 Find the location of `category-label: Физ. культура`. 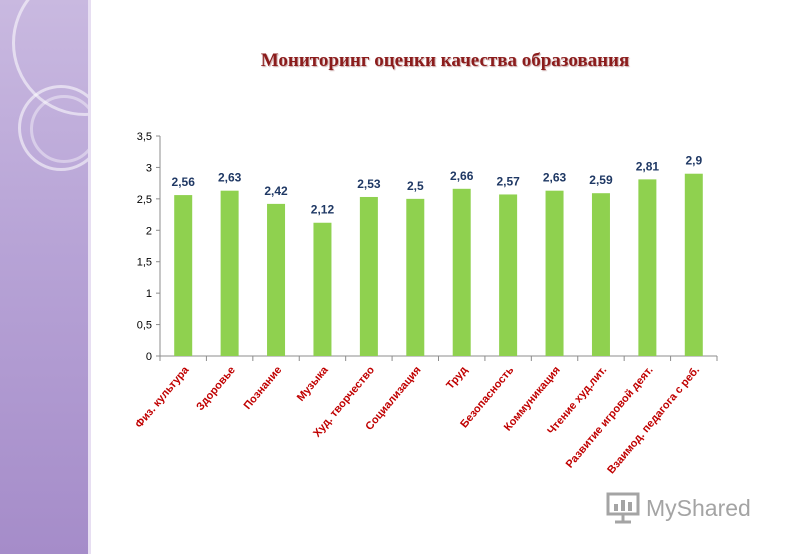

category-label: Физ. культура is located at coordinates (162, 397).